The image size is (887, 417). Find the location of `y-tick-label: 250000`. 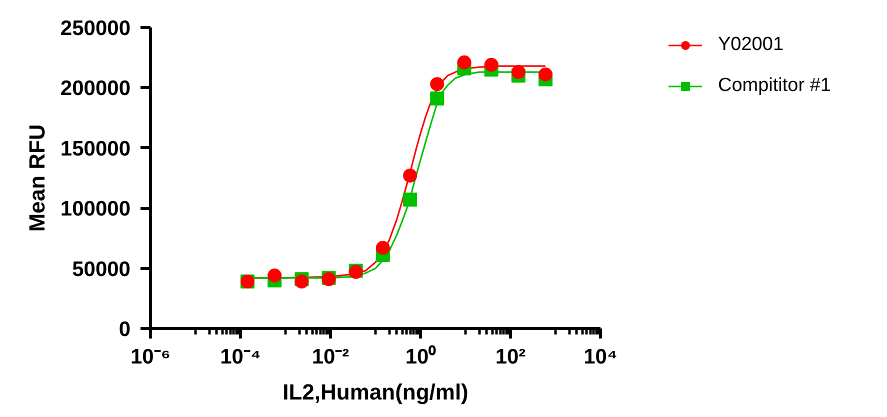

y-tick-label: 250000 is located at coordinates (95, 28).